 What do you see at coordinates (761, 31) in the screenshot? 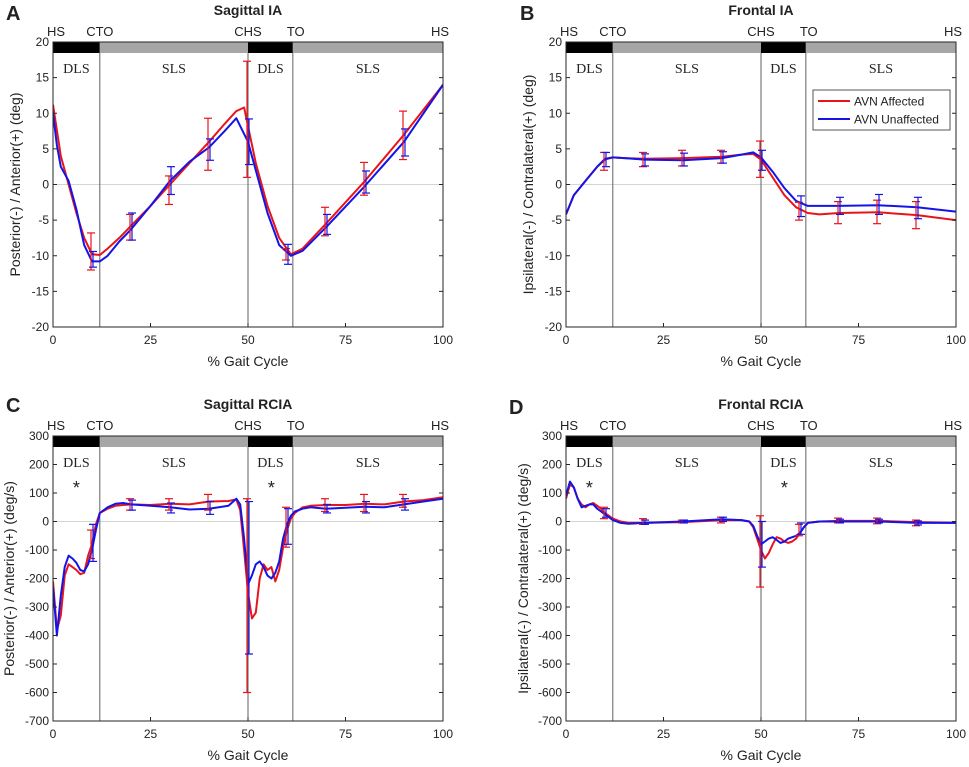
I see `panel-b-event-labels: HS CTO CHS TO HS` at bounding box center [761, 31].